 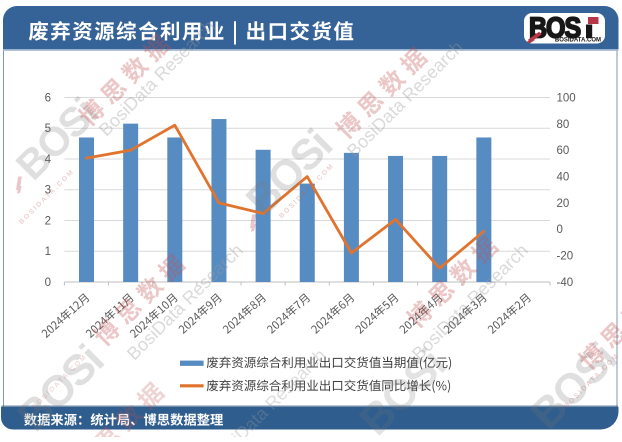 I want to click on svg-text: 80, so click(x=563, y=125).